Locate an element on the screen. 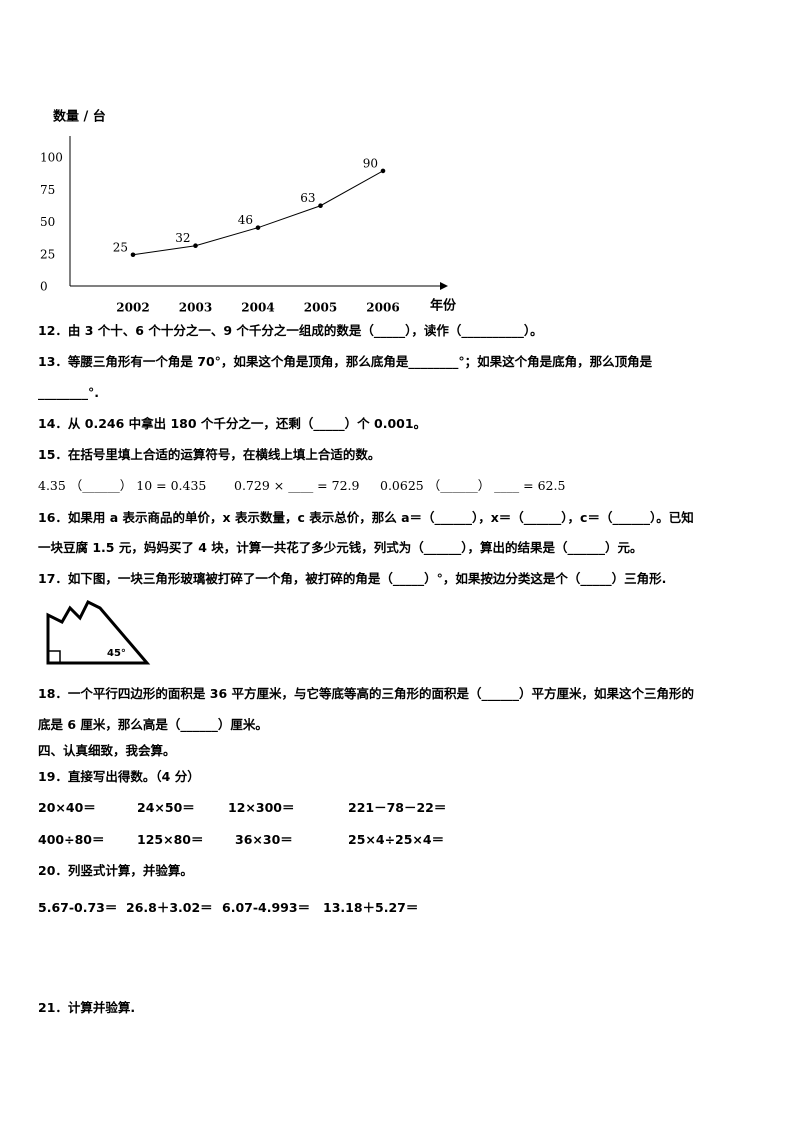  data-label: 25 is located at coordinates (120, 247).